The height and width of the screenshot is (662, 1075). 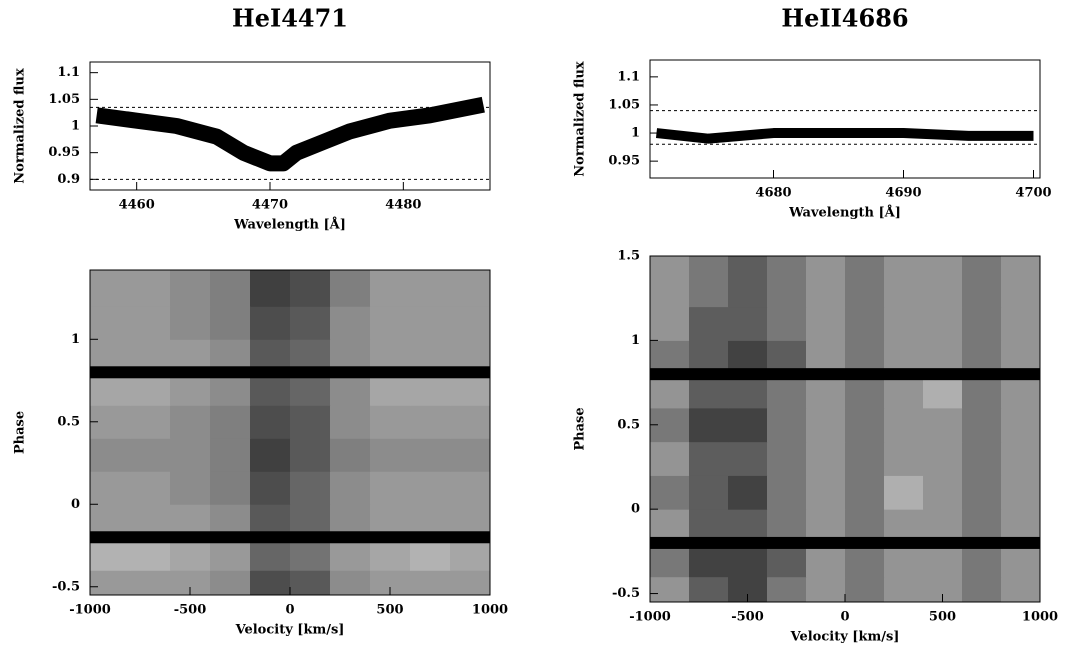 I want to click on x-tick-label: 4480, so click(x=403, y=205).